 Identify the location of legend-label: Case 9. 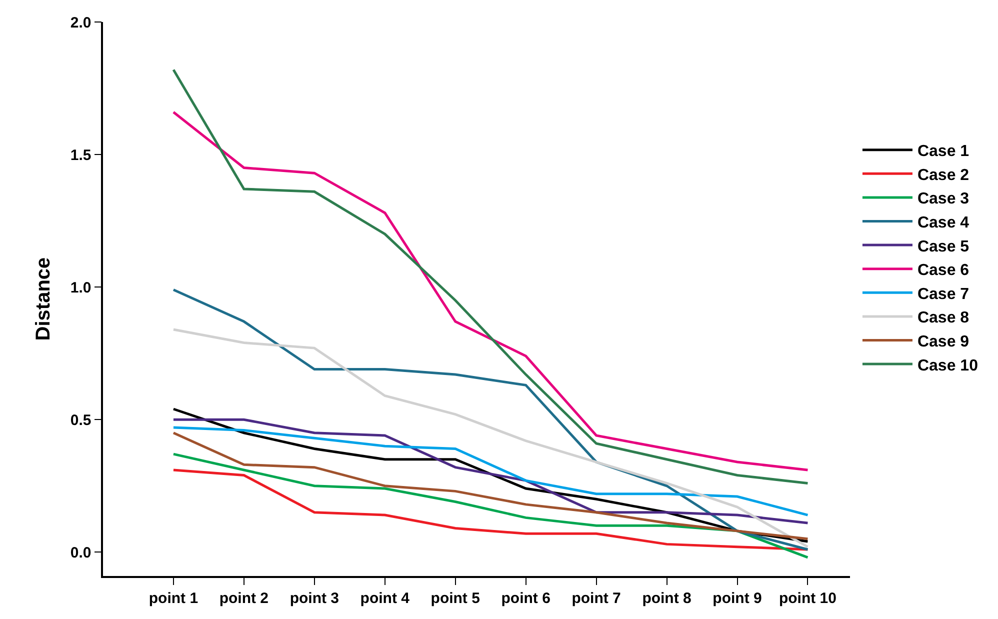
(943, 341).